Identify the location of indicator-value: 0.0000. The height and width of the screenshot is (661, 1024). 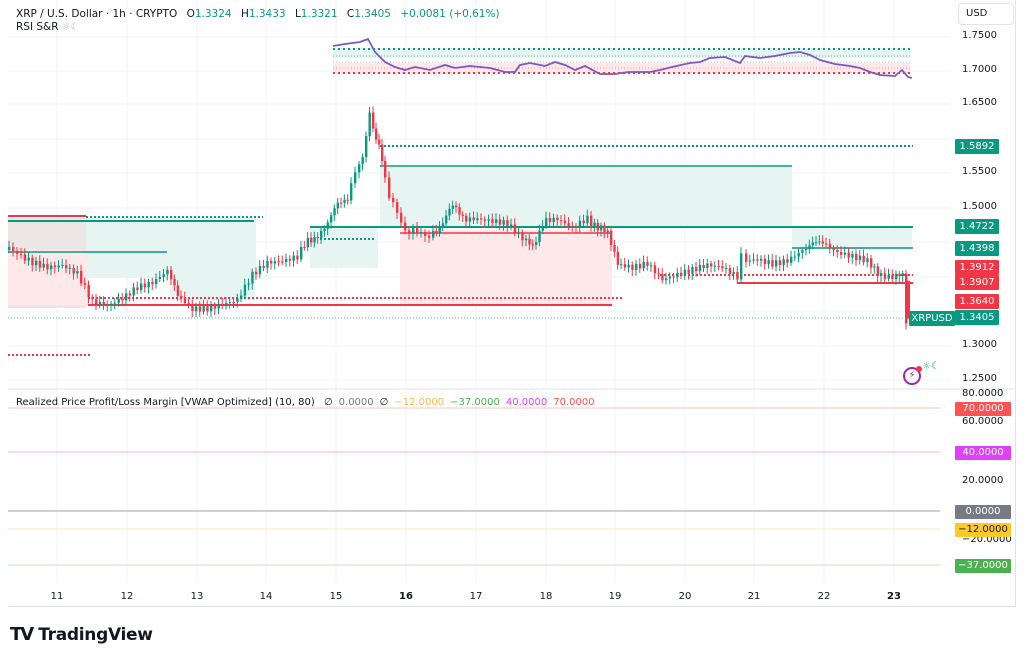
(356, 402).